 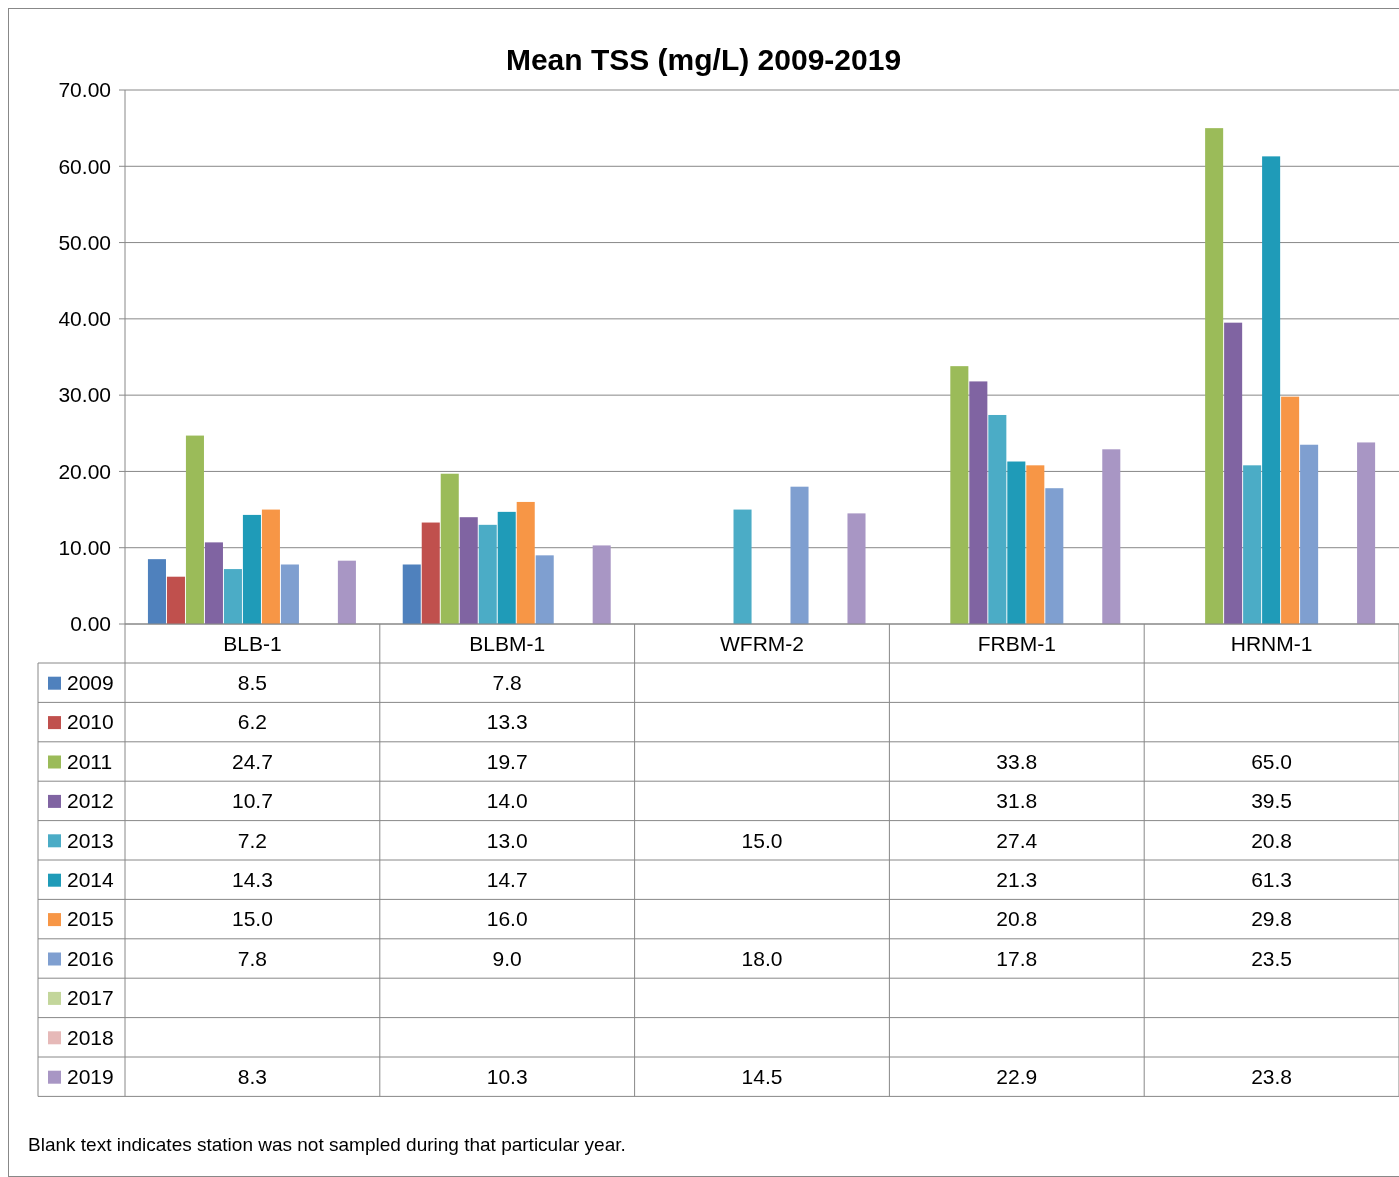 I want to click on legend-label: 2014, so click(x=91, y=880).